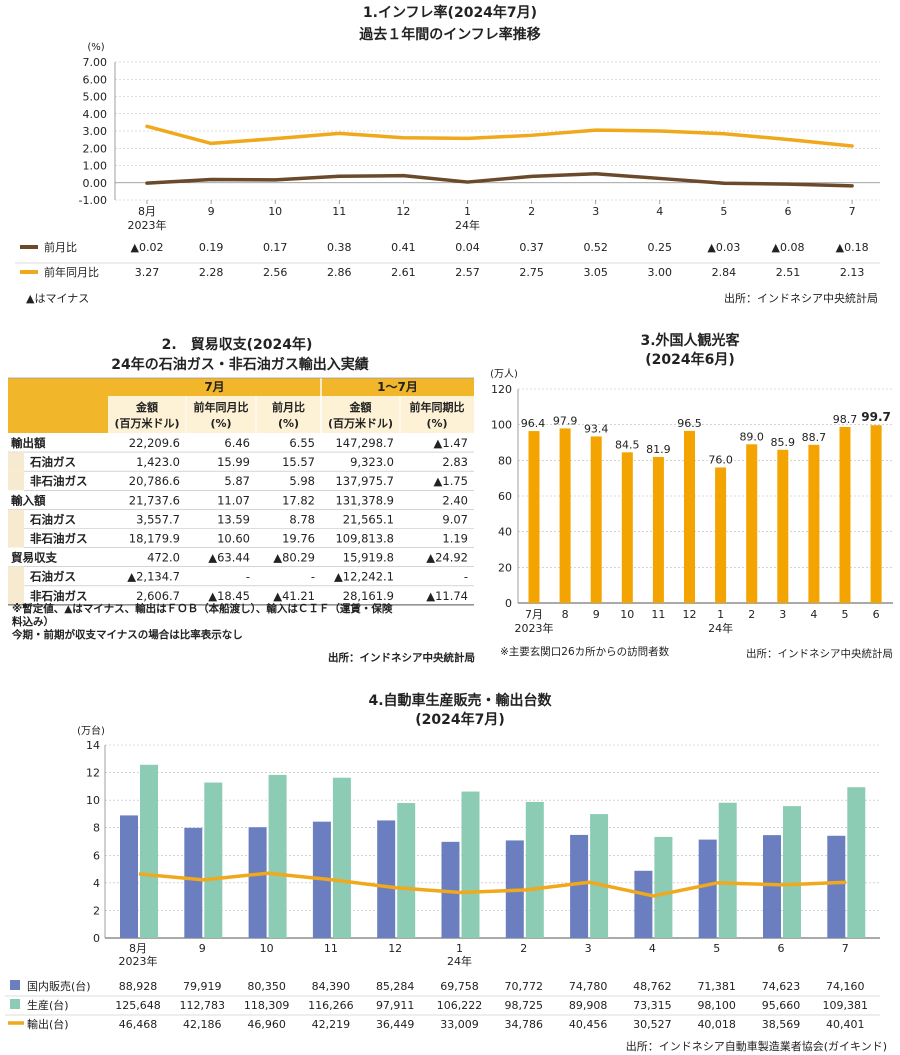  I want to click on table-cell: 11.07, so click(233, 500).